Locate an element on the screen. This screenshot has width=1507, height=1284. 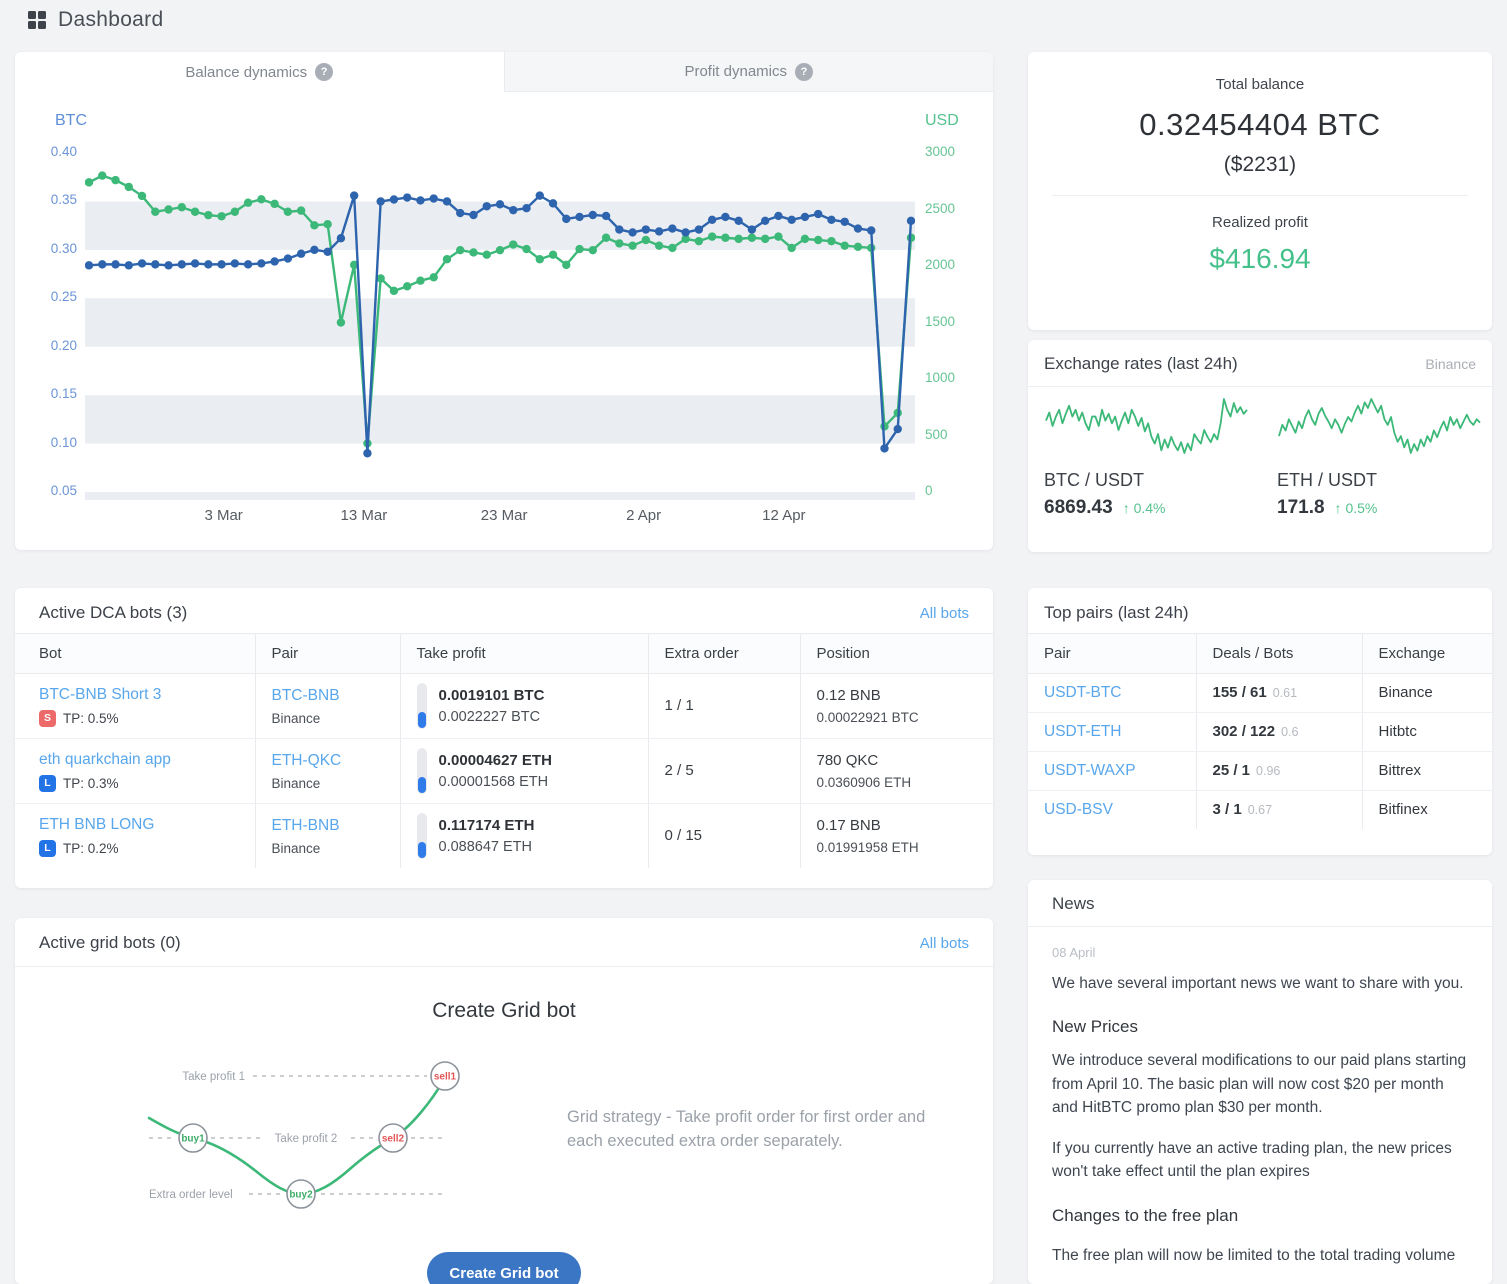
extra-order-count: 0 / 15 is located at coordinates (683, 835).